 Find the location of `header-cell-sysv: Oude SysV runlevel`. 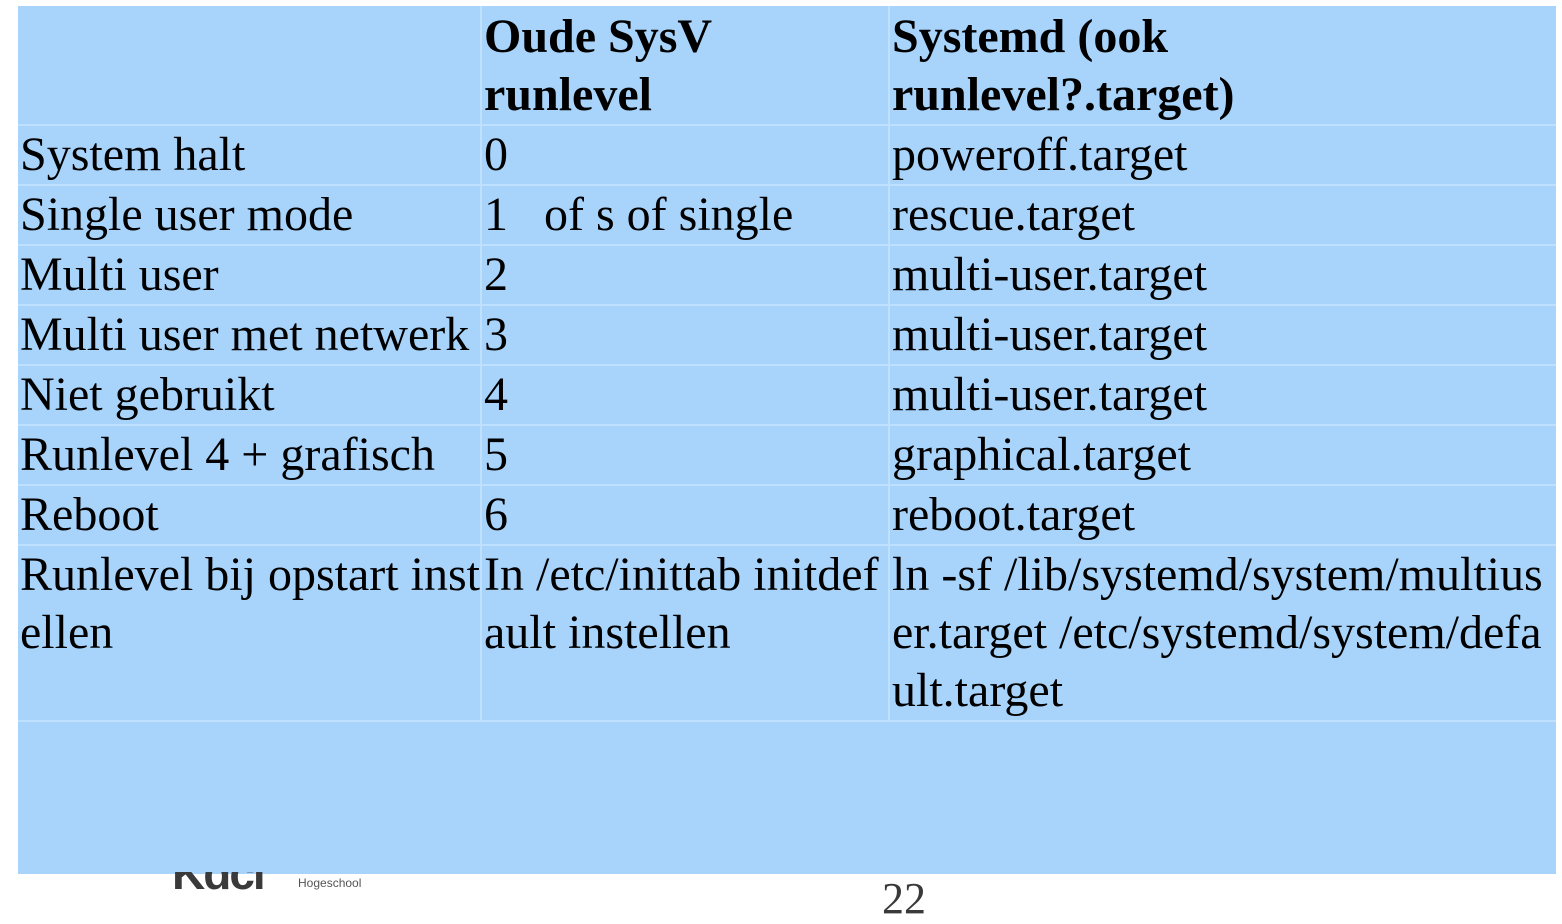

header-cell-sysv: Oude SysV runlevel is located at coordinates (686, 66).